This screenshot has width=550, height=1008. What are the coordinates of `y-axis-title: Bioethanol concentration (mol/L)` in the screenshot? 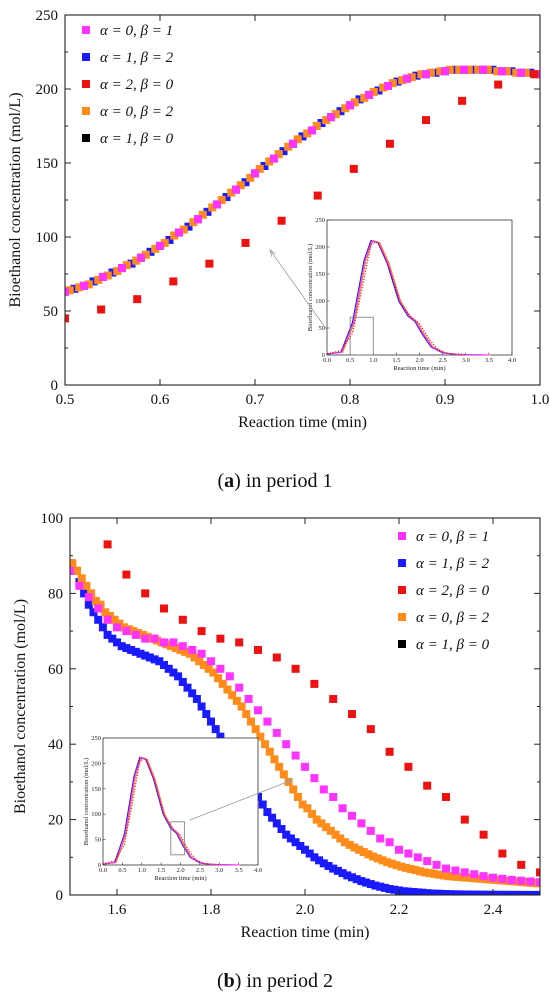 It's located at (20, 706).